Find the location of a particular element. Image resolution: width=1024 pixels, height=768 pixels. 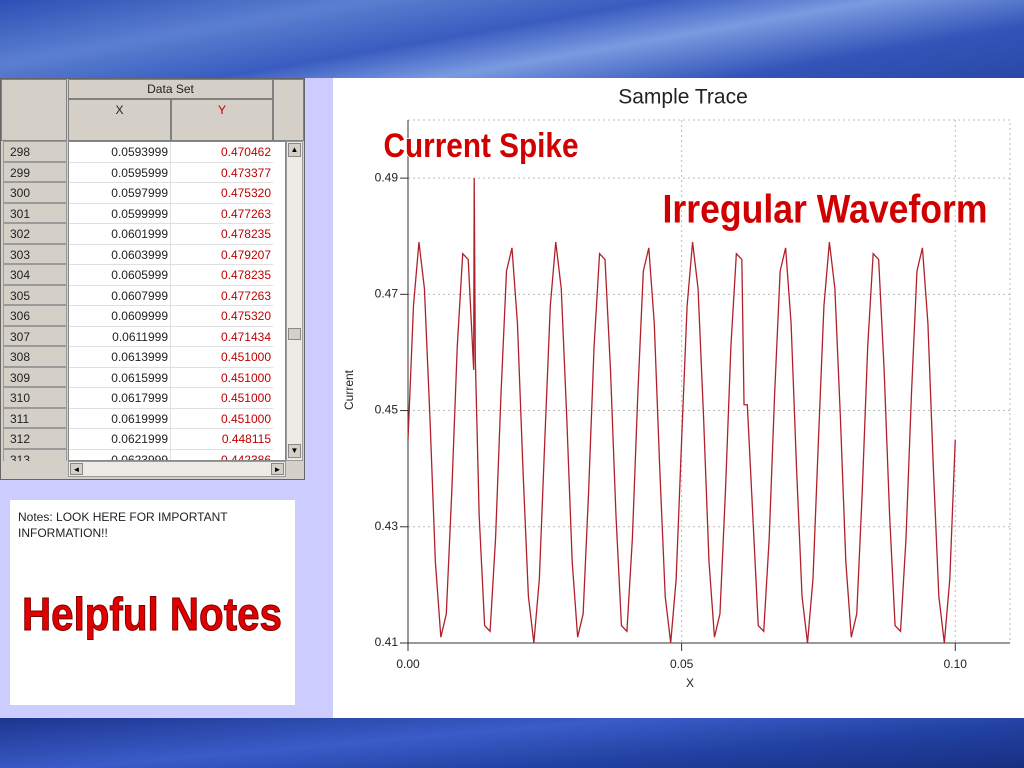

row-number: 307 is located at coordinates (35, 335).